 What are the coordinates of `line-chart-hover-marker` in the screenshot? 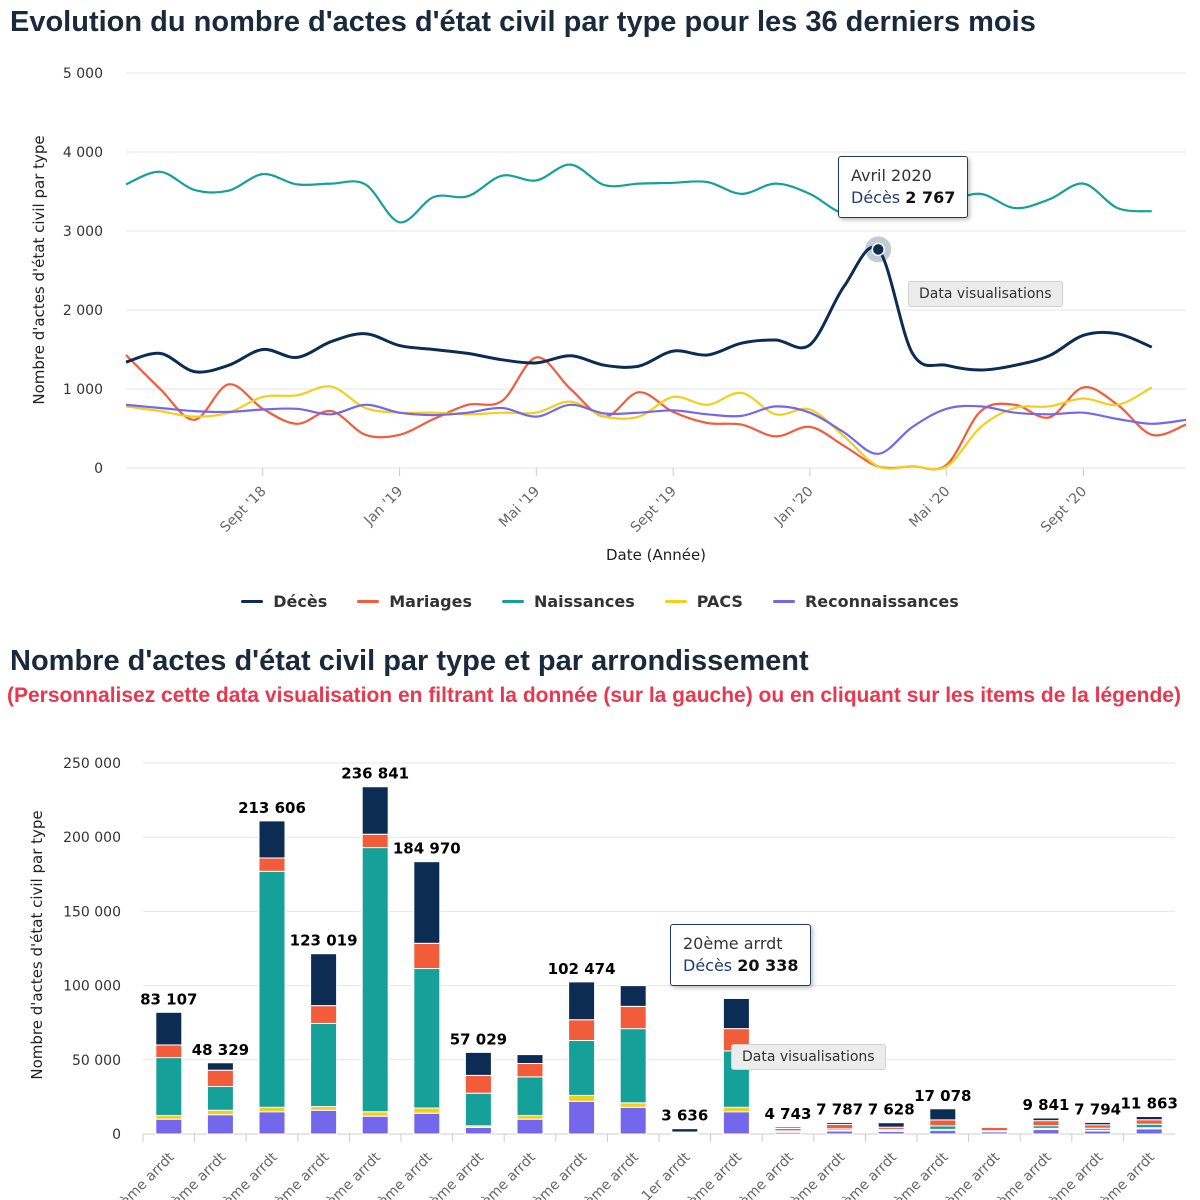 It's located at (878, 249).